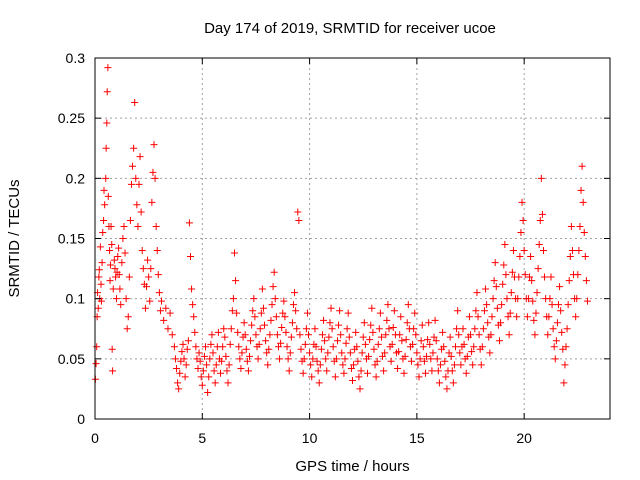 The height and width of the screenshot is (480, 640). Describe the element at coordinates (417, 438) in the screenshot. I see `x-tick-label: 15` at that location.